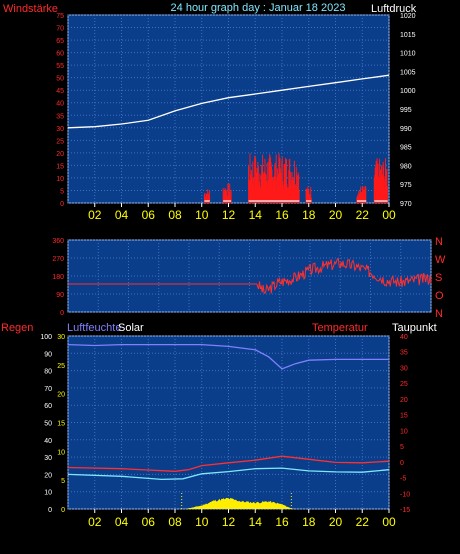 Image resolution: width=460 pixels, height=554 pixels. I want to click on pressure-axis-title: Luftdruck, so click(394, 9).